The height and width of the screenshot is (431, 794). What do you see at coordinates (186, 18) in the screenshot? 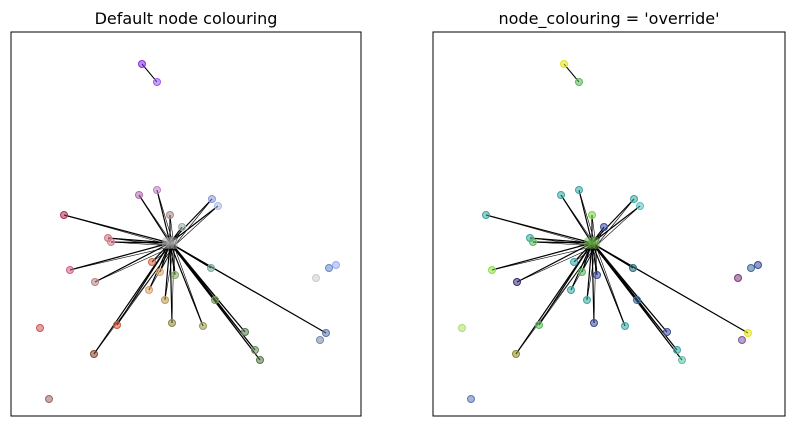
I see `panel-title: Default node colouring` at bounding box center [186, 18].